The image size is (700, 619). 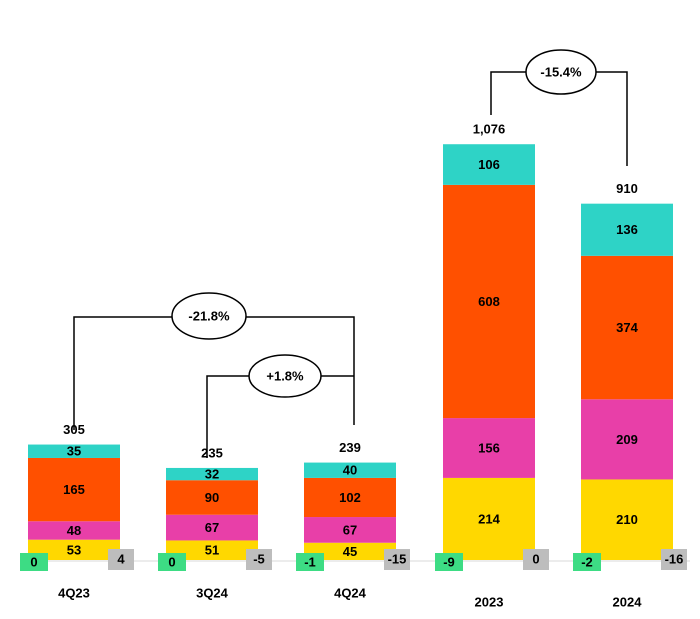 I want to click on segment-label: 48, so click(x=74, y=530).